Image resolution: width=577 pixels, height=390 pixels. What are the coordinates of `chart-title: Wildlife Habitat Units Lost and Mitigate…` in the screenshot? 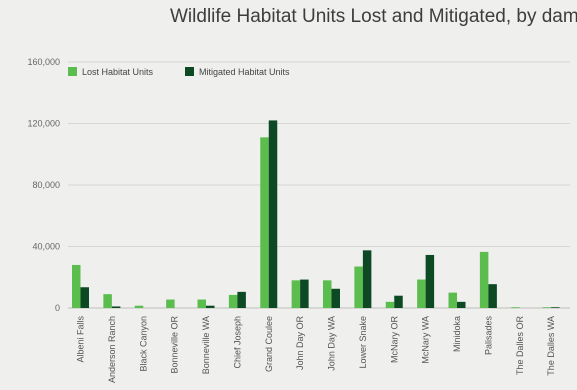 It's located at (373, 16).